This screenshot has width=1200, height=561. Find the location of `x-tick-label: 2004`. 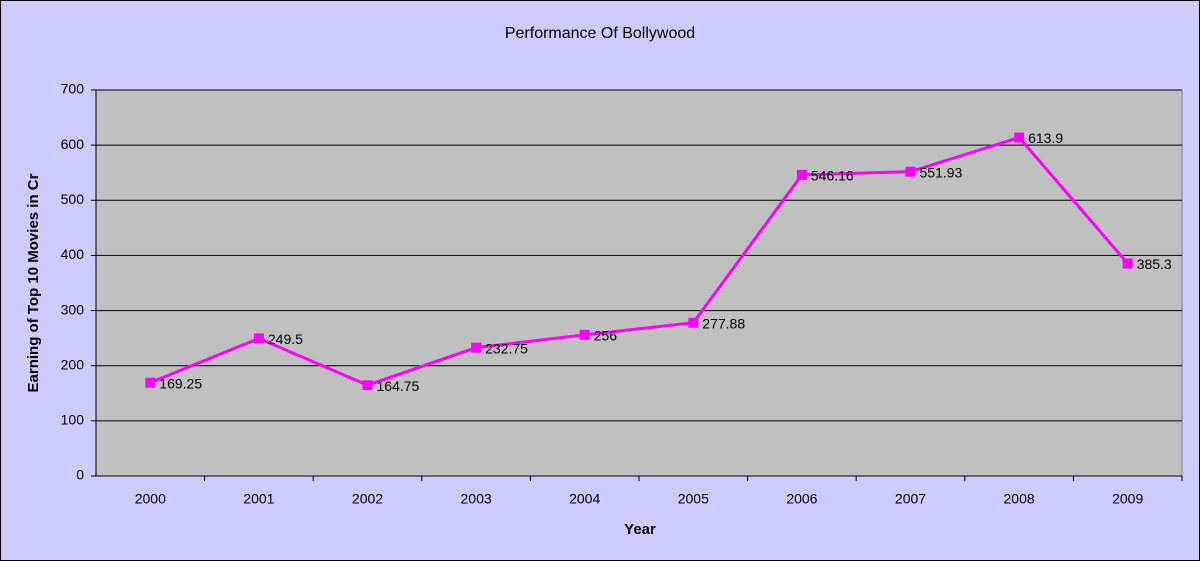

x-tick-label: 2004 is located at coordinates (584, 499).